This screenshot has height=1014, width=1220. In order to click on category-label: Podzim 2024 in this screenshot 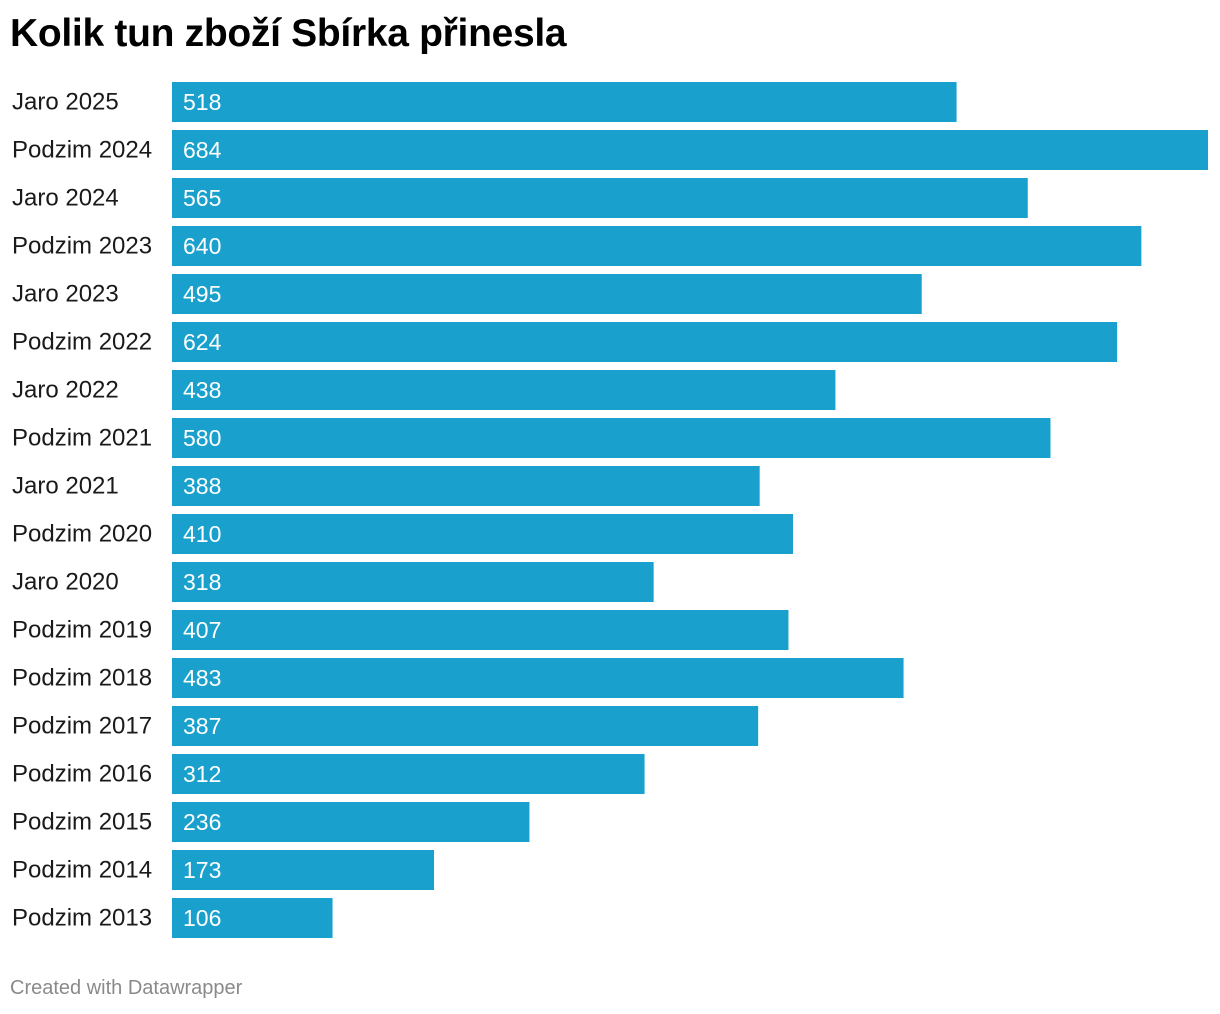, I will do `click(82, 150)`.